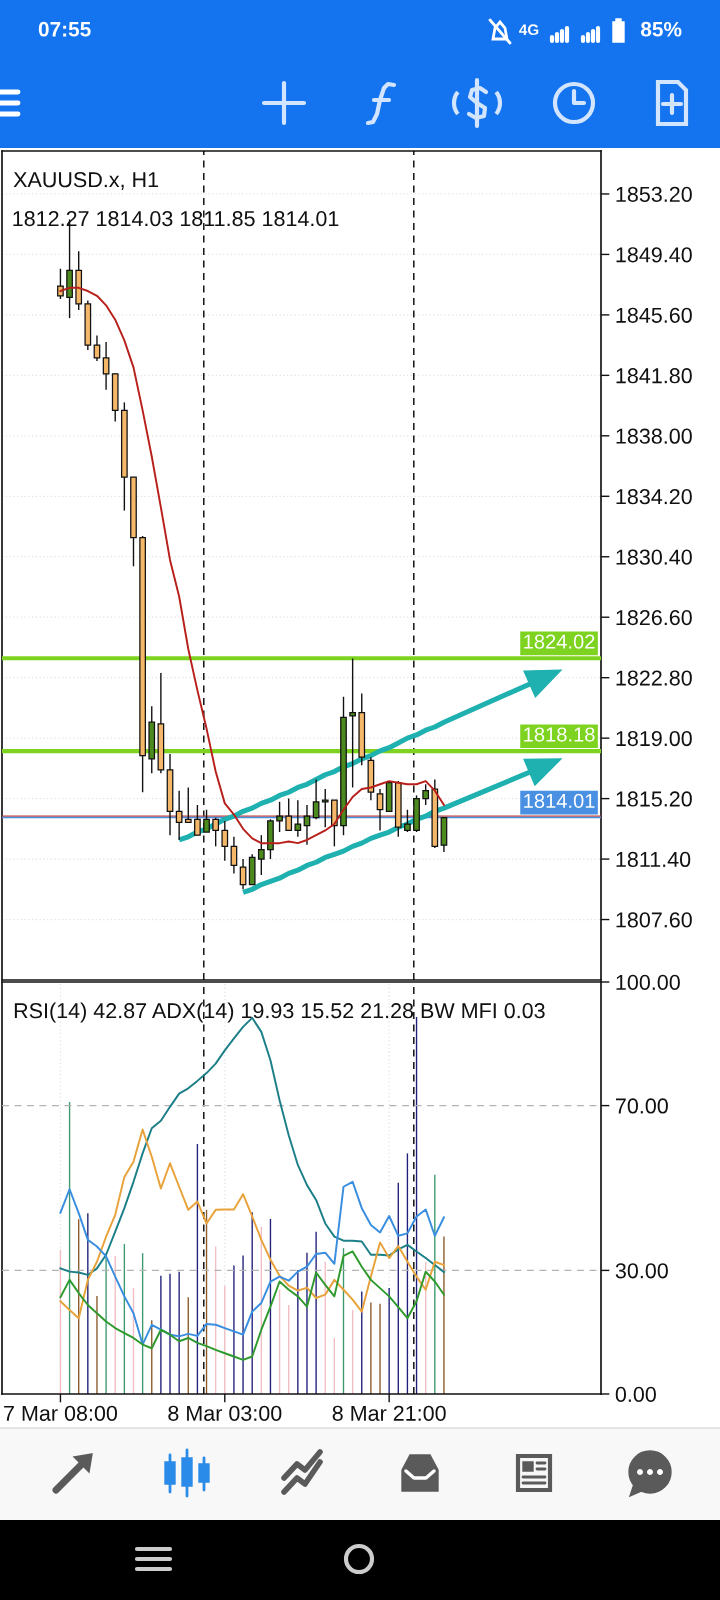  What do you see at coordinates (85, 181) in the screenshot?
I see `text: XAUUSD.x, H1` at bounding box center [85, 181].